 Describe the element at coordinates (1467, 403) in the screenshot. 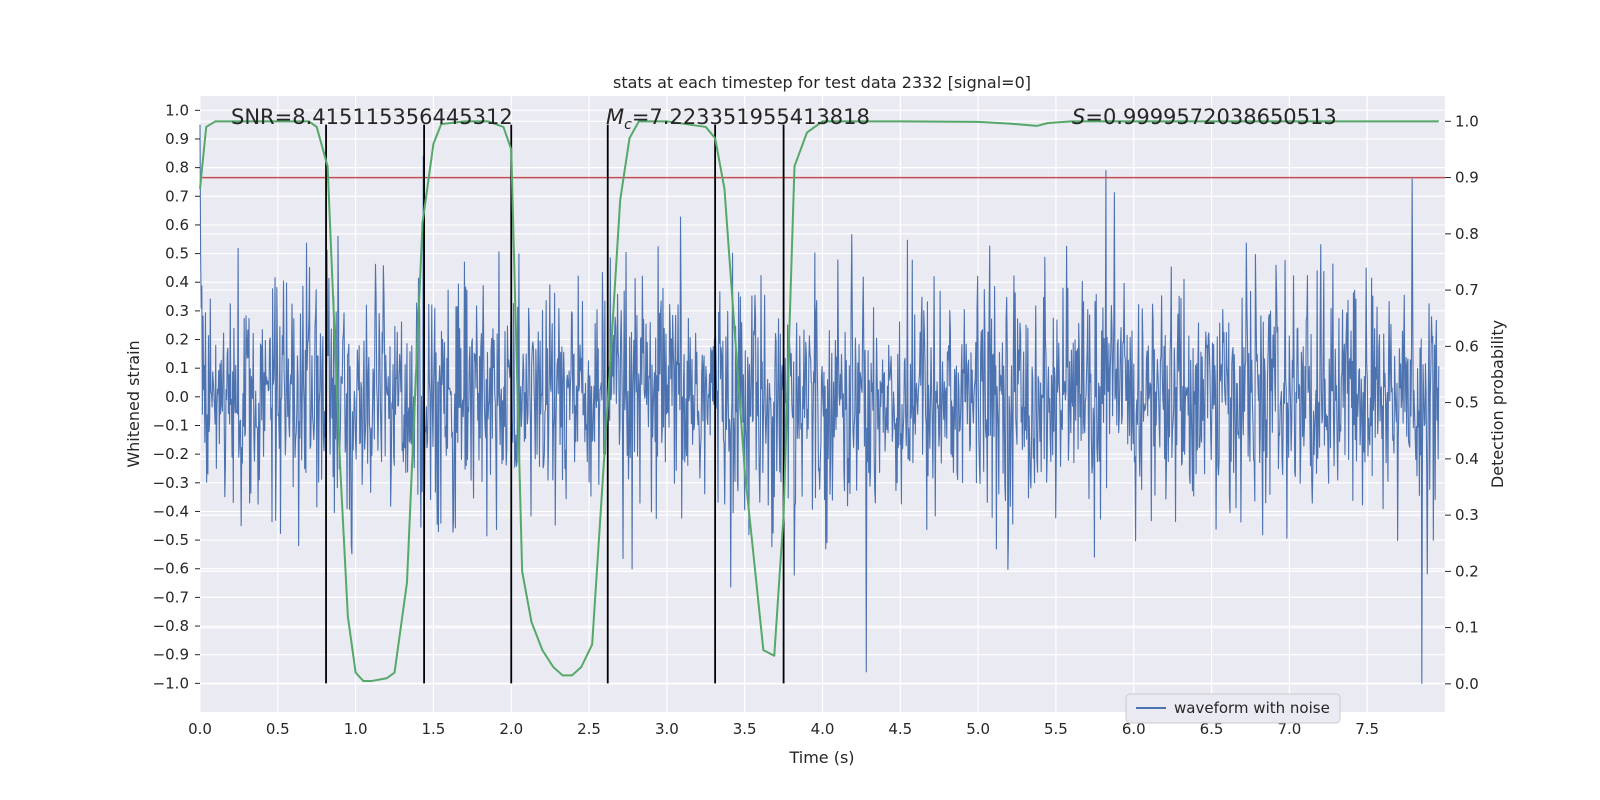

I see `y2-tick-label-5: 0.5` at that location.